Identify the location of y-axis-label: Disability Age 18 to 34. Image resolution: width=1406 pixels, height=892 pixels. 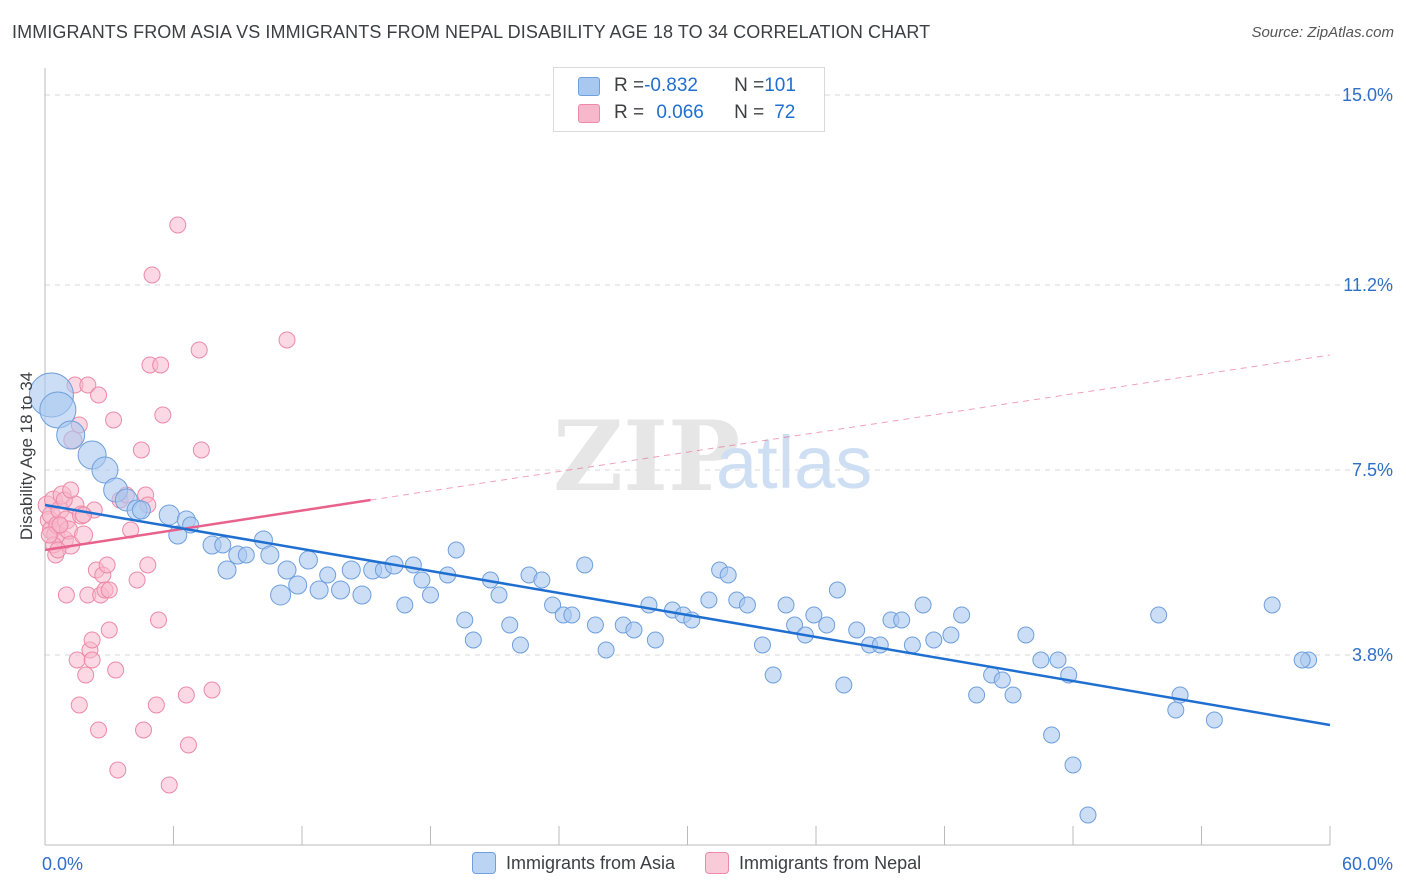
(26, 456).